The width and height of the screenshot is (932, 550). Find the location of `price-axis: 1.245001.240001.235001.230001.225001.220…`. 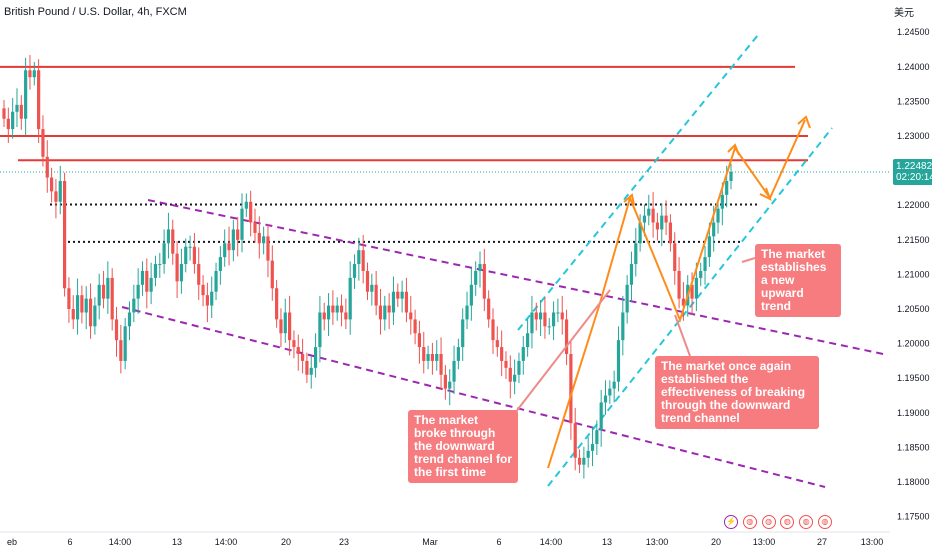

price-axis: 1.245001.240001.235001.230001.225001.220… is located at coordinates (913, 274).